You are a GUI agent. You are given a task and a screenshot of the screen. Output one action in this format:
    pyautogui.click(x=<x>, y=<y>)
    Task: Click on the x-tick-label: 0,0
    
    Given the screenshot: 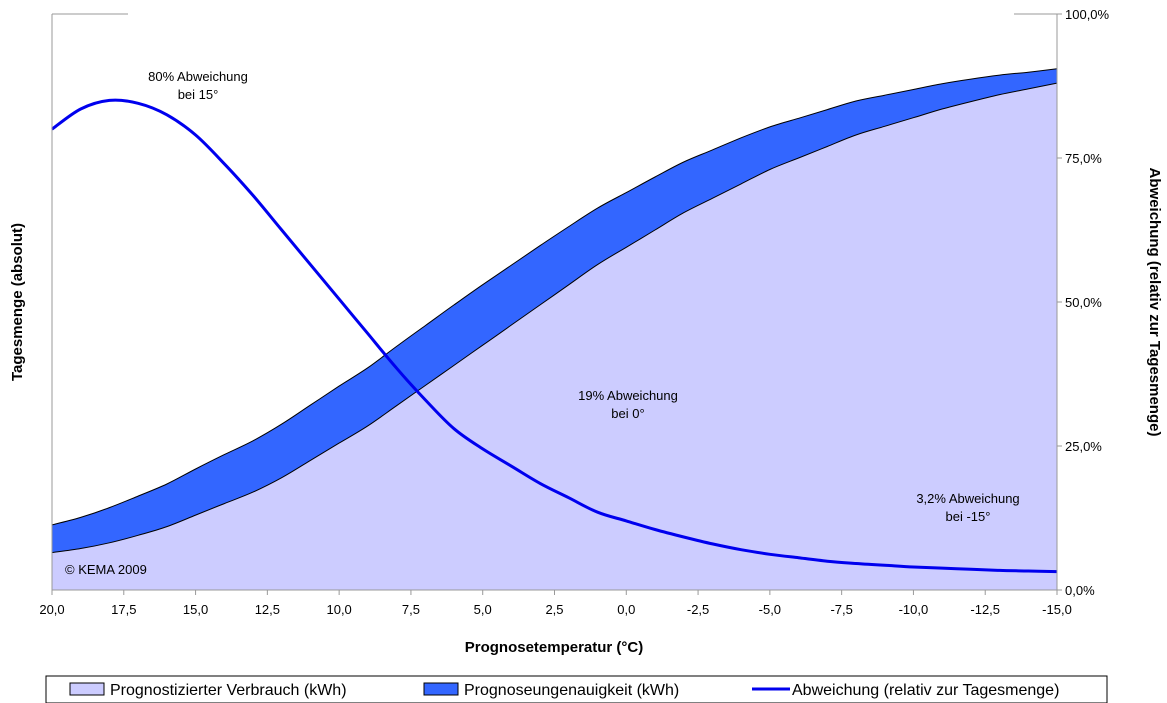 What is the action you would take?
    pyautogui.click(x=626, y=609)
    